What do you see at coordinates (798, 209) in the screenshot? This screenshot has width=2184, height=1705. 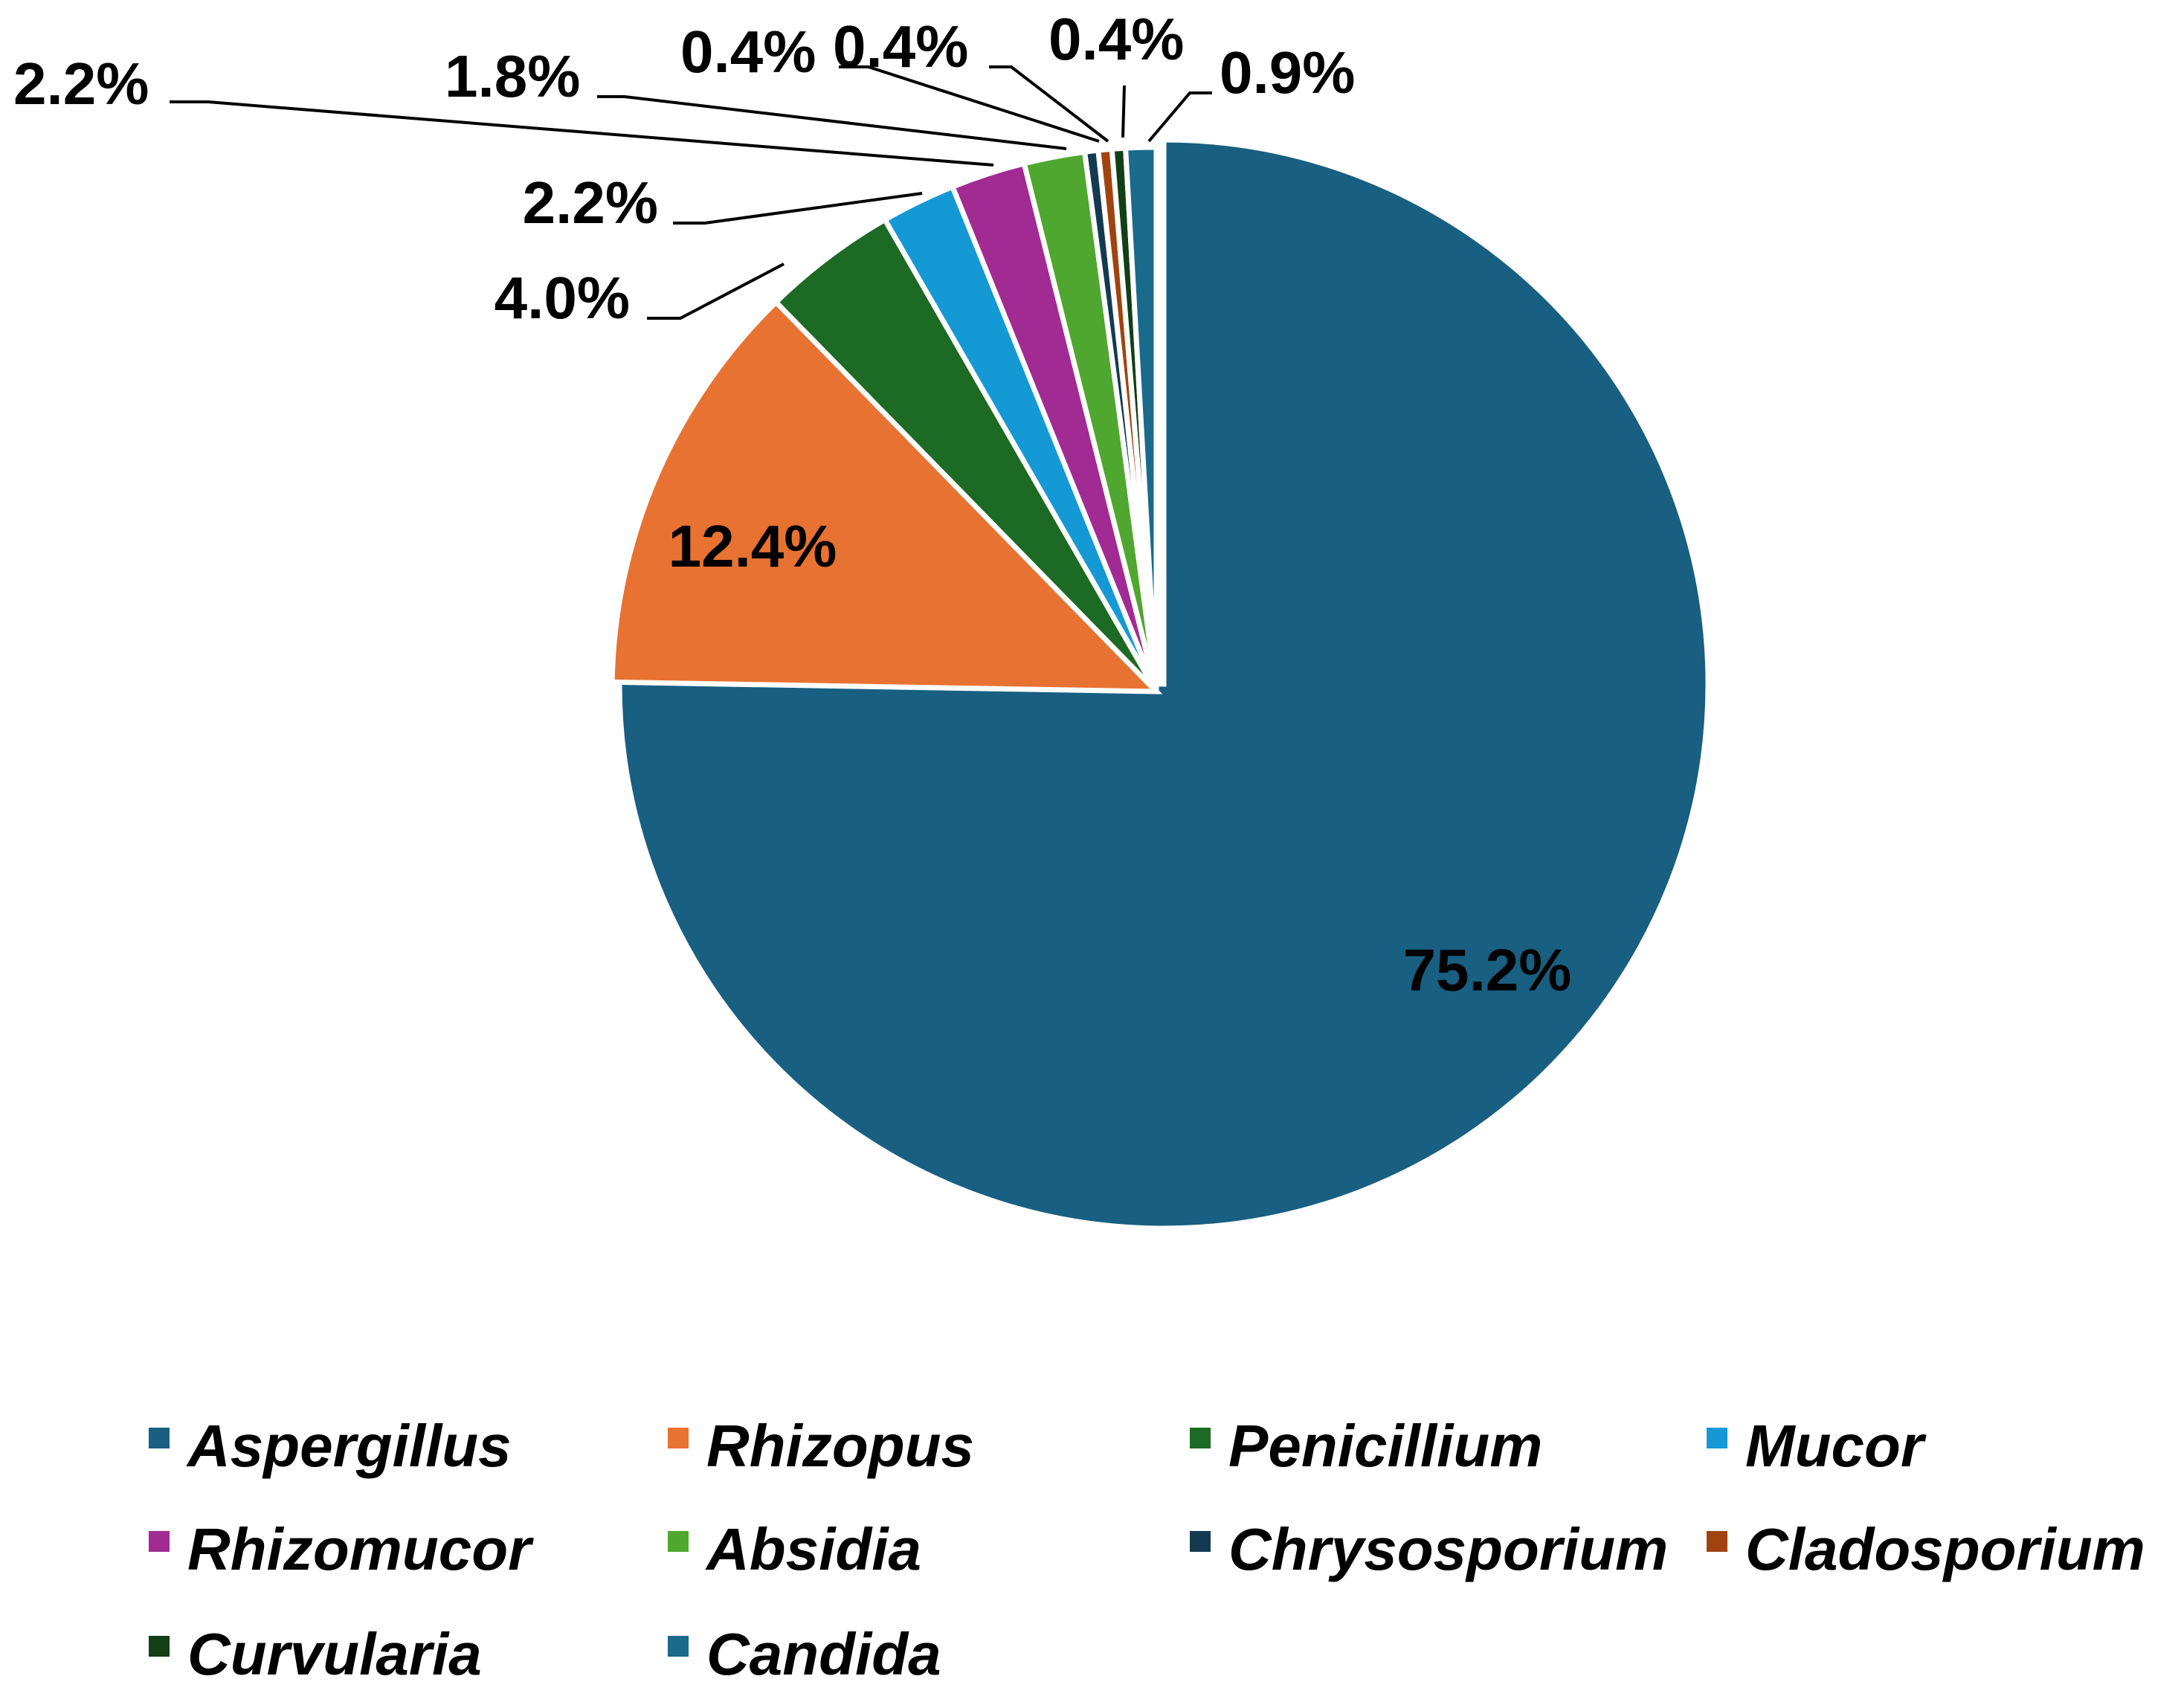 I see `leader-line-mucor` at bounding box center [798, 209].